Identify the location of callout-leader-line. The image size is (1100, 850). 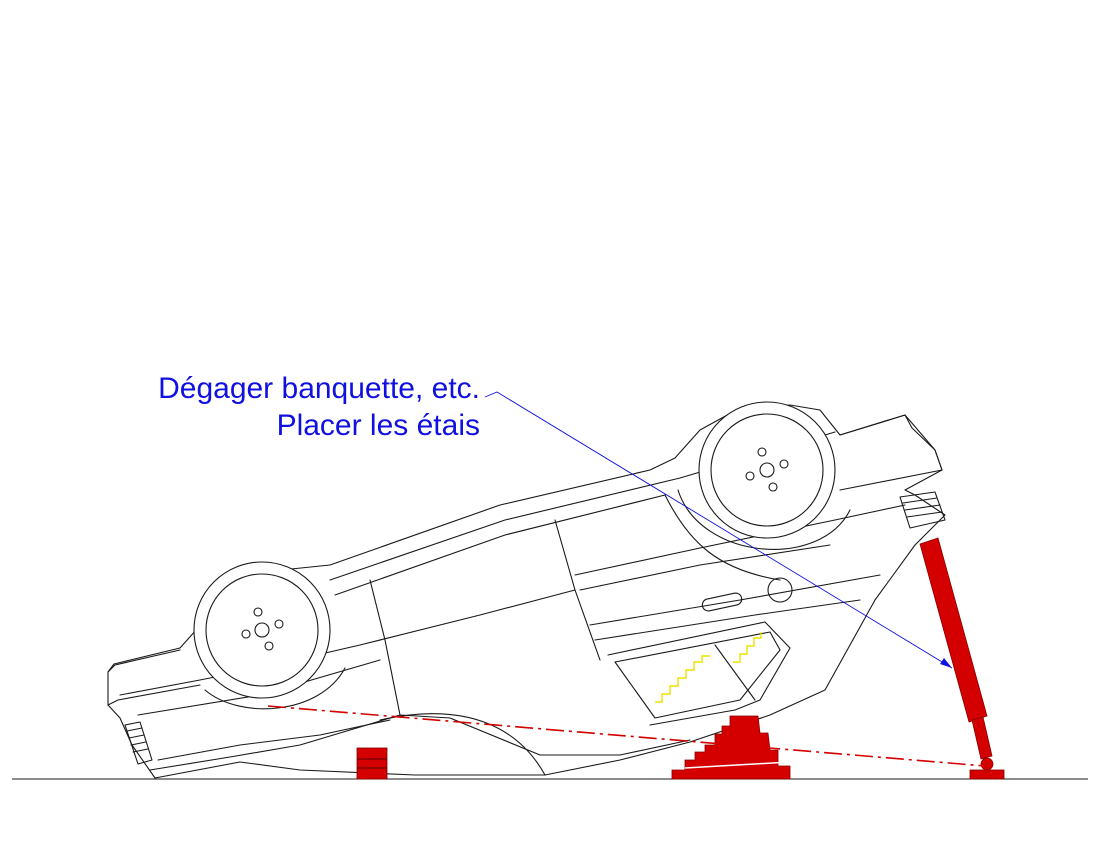
(718, 530).